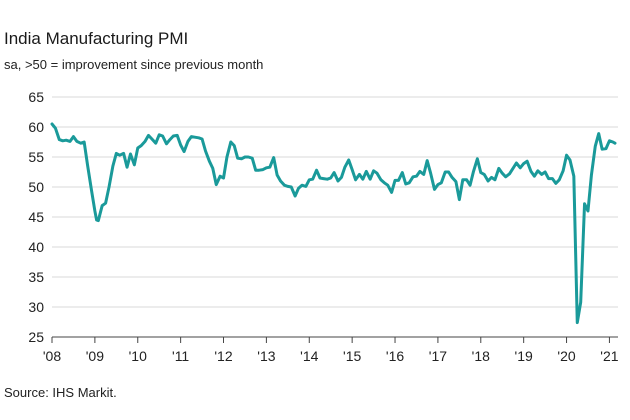 Image resolution: width=630 pixels, height=420 pixels. What do you see at coordinates (36, 187) in the screenshot?
I see `y-tick-label: 50` at bounding box center [36, 187].